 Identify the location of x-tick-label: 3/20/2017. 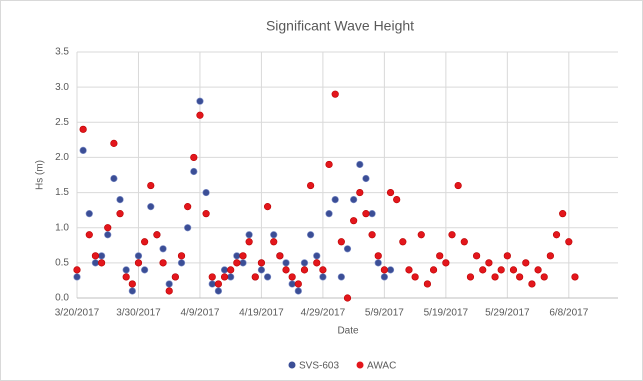
(77, 313).